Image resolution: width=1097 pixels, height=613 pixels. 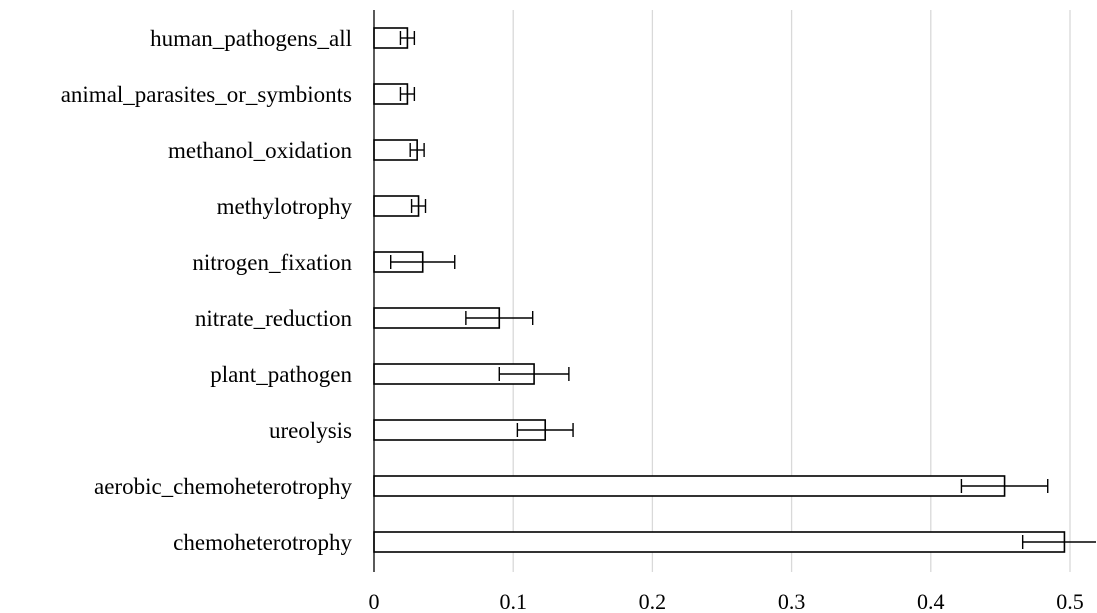 I want to click on category-label: nitrogen_fixation, so click(x=272, y=262).